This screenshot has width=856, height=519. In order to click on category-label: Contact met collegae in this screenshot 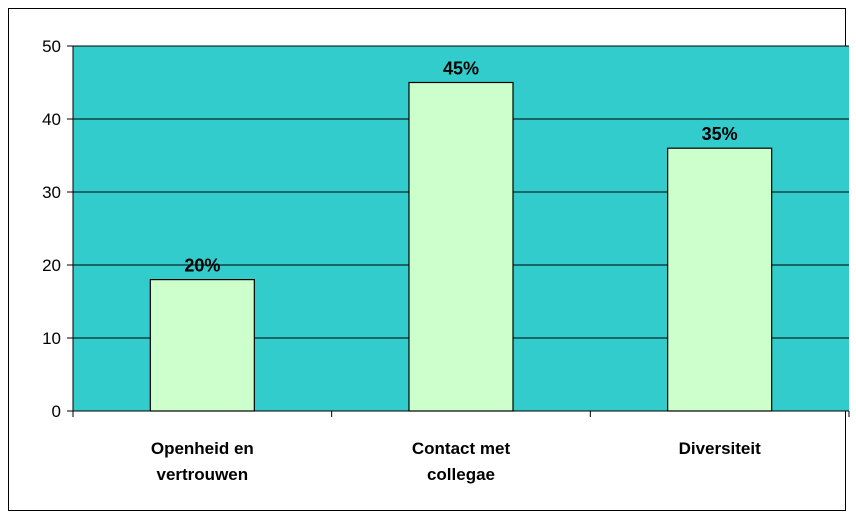, I will do `click(461, 461)`.